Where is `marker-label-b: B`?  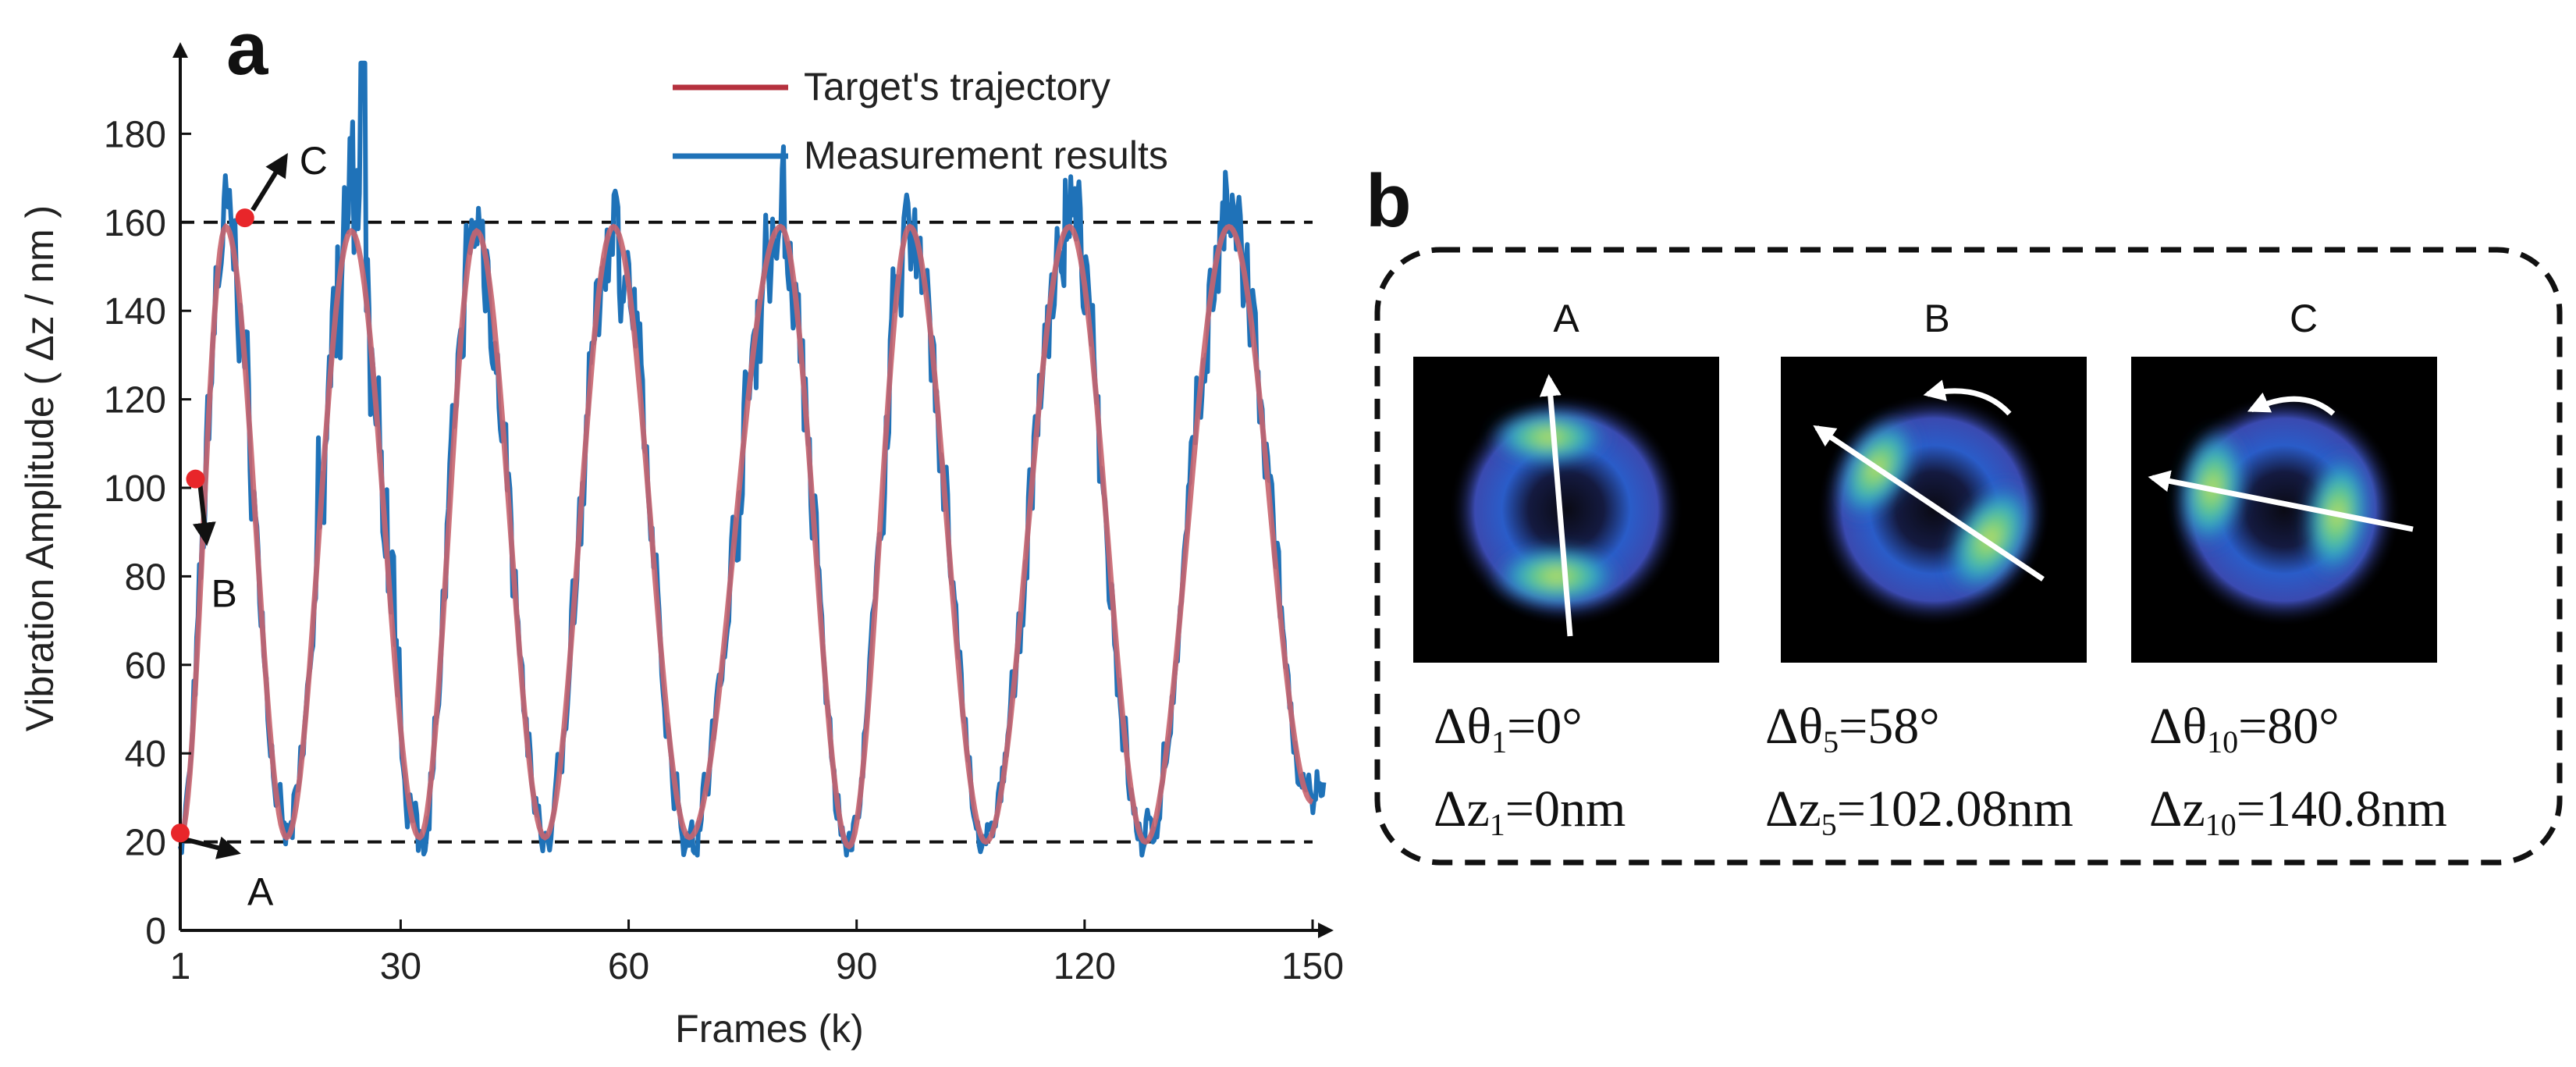
marker-label-b: B is located at coordinates (223, 594).